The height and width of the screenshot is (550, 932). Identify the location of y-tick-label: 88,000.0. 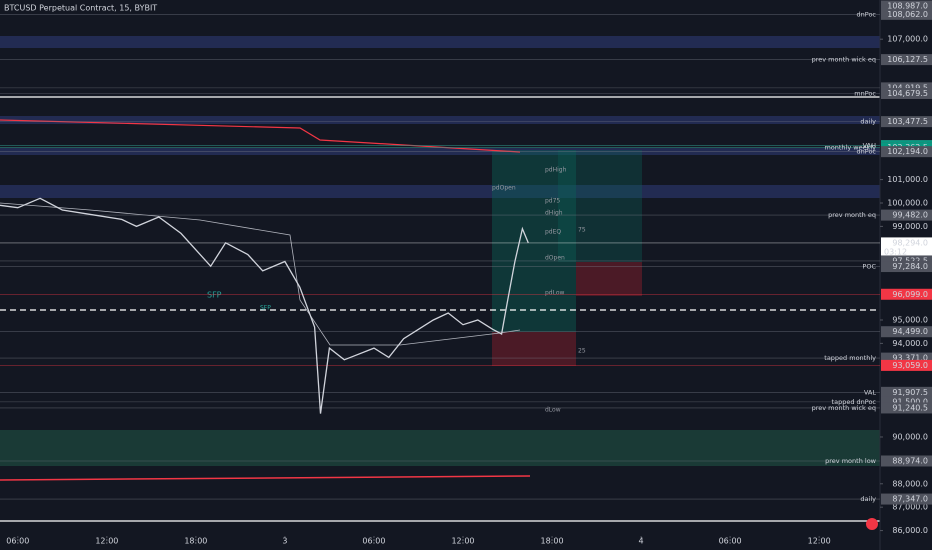
(910, 483).